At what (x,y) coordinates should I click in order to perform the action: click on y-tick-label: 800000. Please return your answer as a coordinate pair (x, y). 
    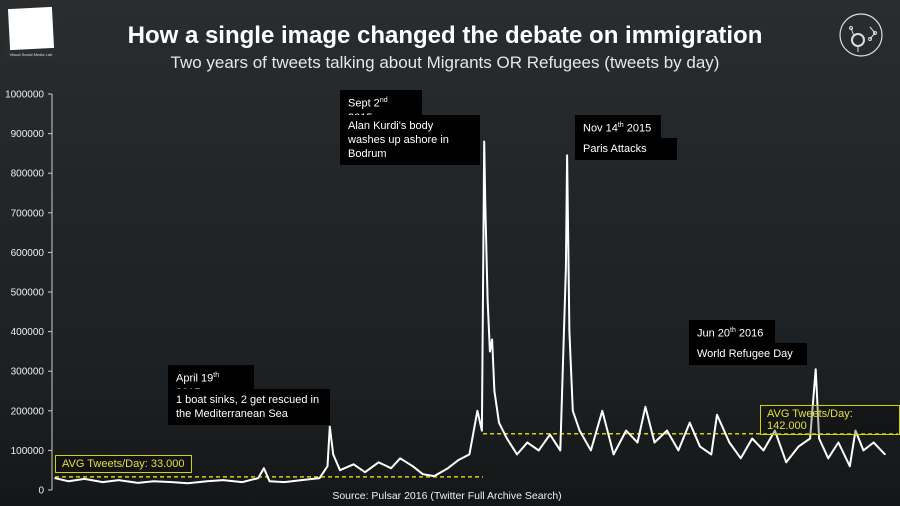
    Looking at the image, I should click on (28, 174).